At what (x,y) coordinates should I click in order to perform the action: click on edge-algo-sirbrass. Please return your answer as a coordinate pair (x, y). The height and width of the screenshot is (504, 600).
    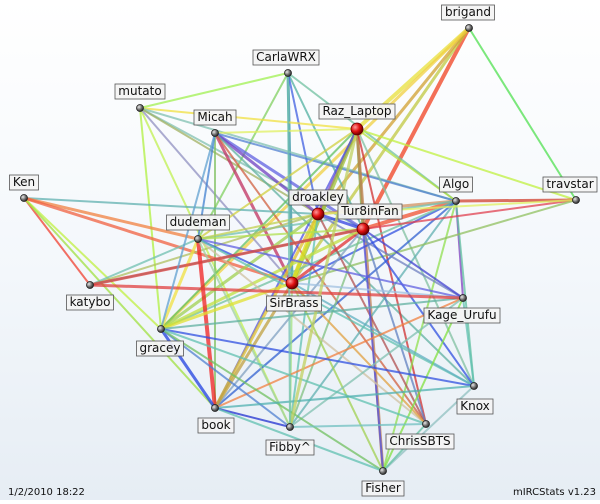
    Looking at the image, I should click on (374, 242).